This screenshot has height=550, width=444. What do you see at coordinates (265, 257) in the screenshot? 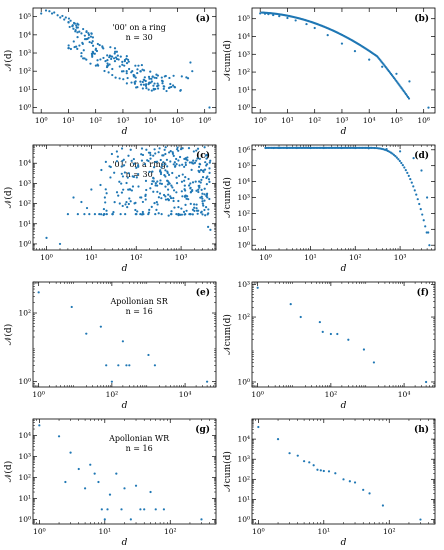
I see `x-tick-label: 10⁰` at bounding box center [265, 257].